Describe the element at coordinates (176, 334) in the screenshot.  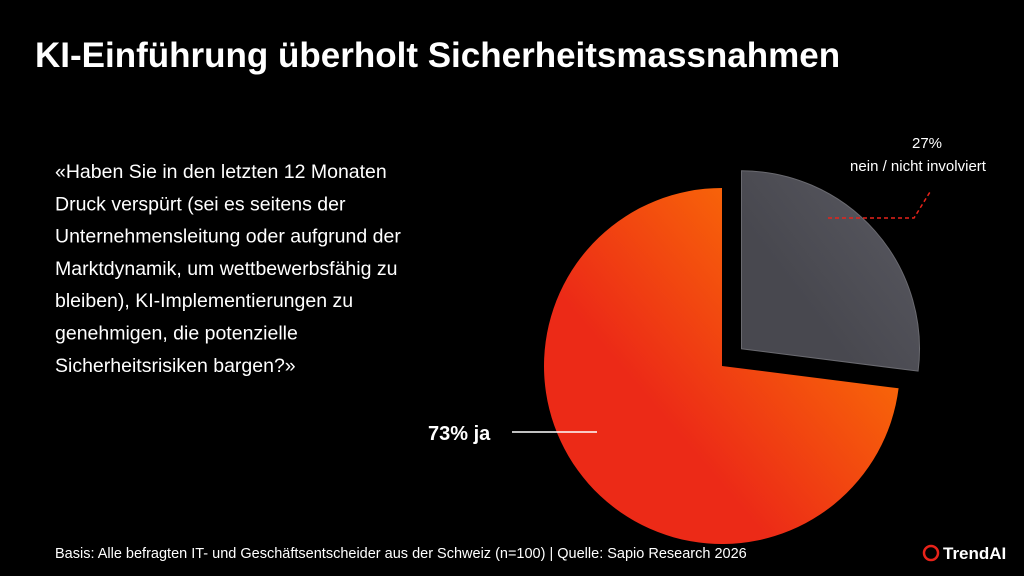
I see `question-line: genehmigen, die potenzielle` at that location.